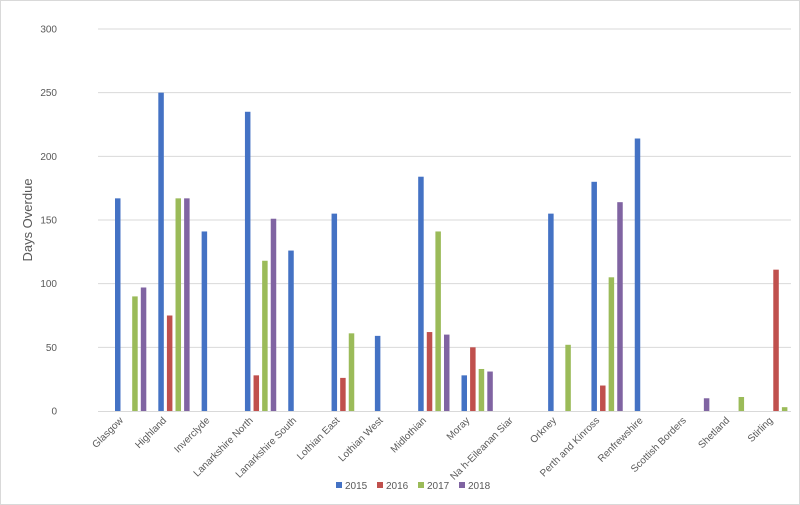 This screenshot has width=800, height=505. I want to click on y-tick-label: 50, so click(52, 348).